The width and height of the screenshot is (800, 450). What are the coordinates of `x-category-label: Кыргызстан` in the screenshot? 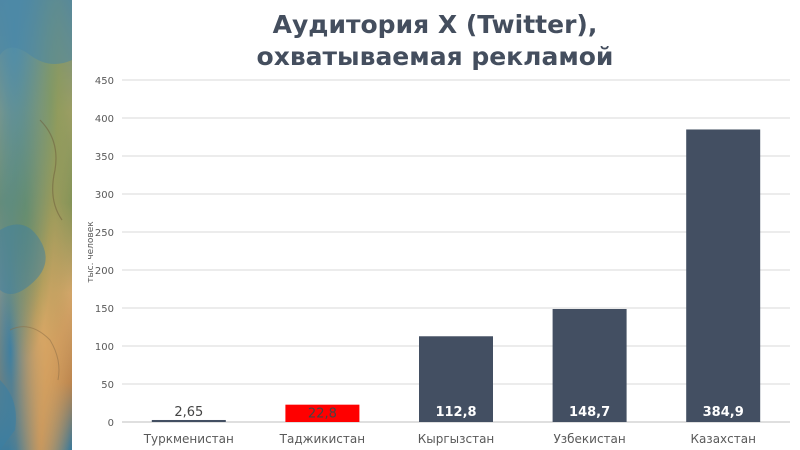 It's located at (456, 439).